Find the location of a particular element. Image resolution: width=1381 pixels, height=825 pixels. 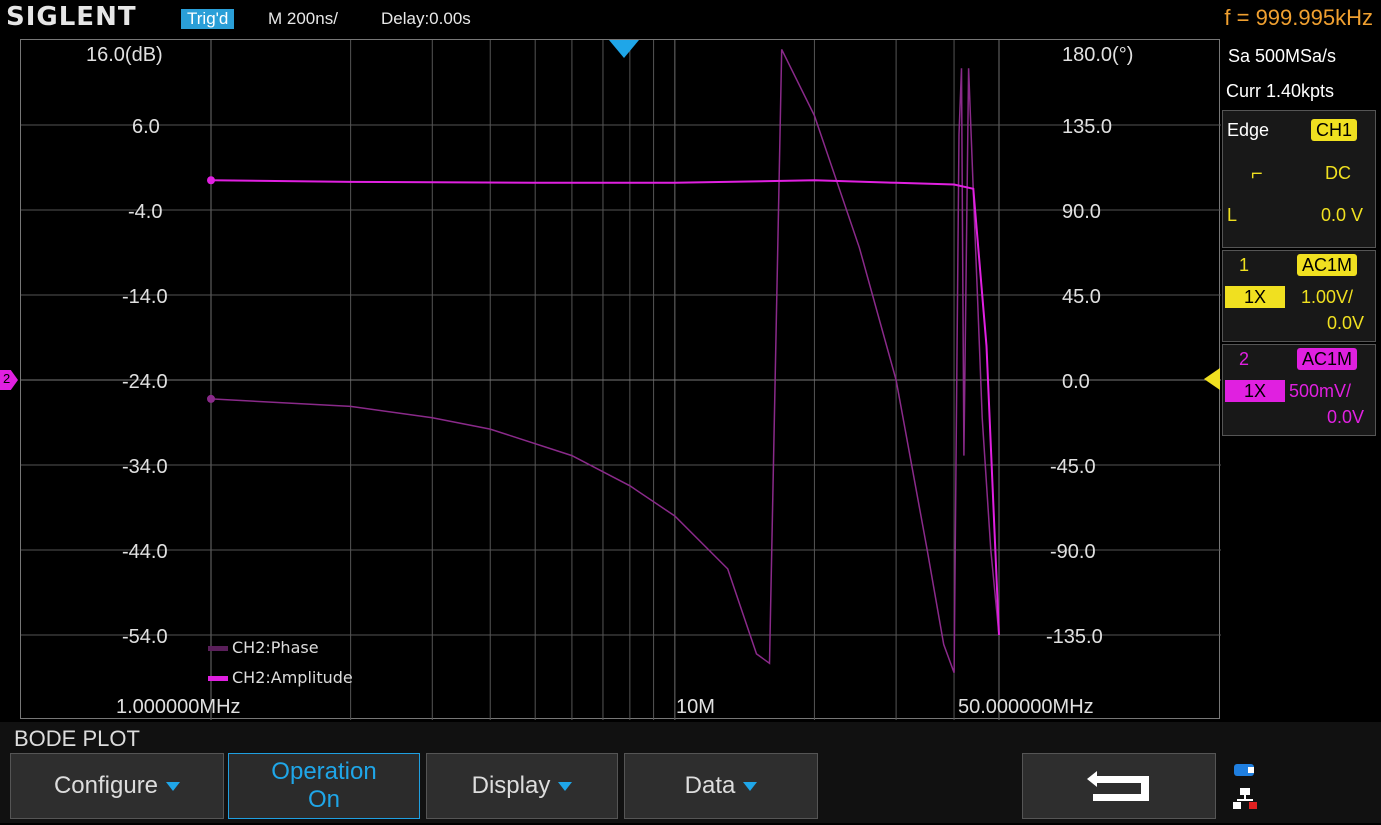

configure-button: Configure is located at coordinates (117, 786).